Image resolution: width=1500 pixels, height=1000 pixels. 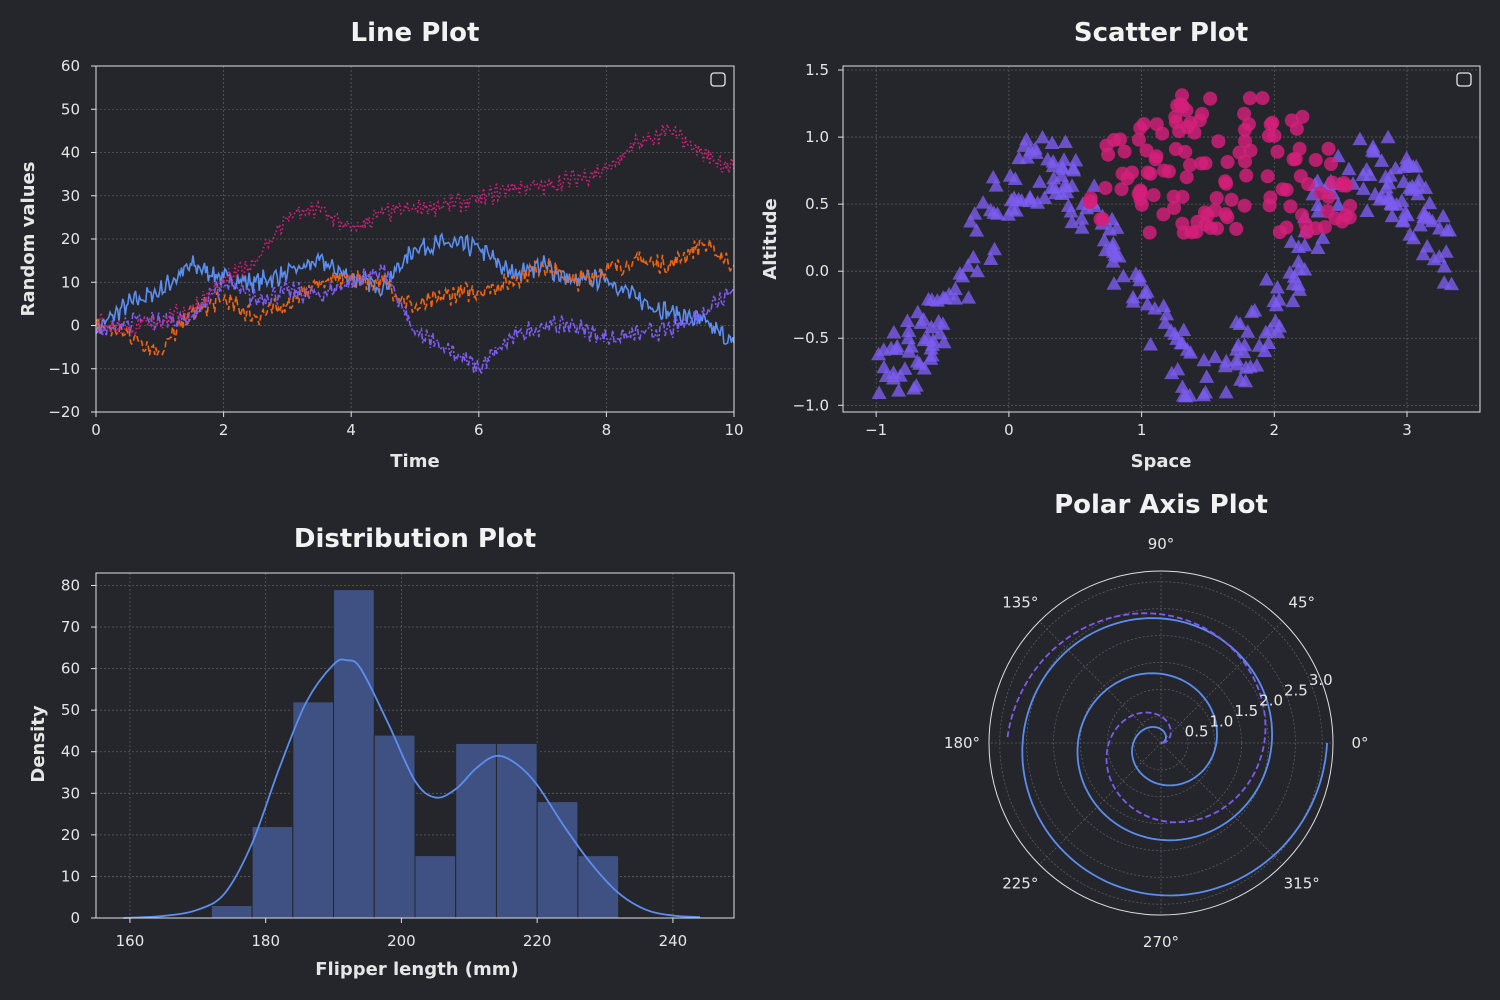 I want to click on polar-angle-label: 45°, so click(x=1301, y=602).